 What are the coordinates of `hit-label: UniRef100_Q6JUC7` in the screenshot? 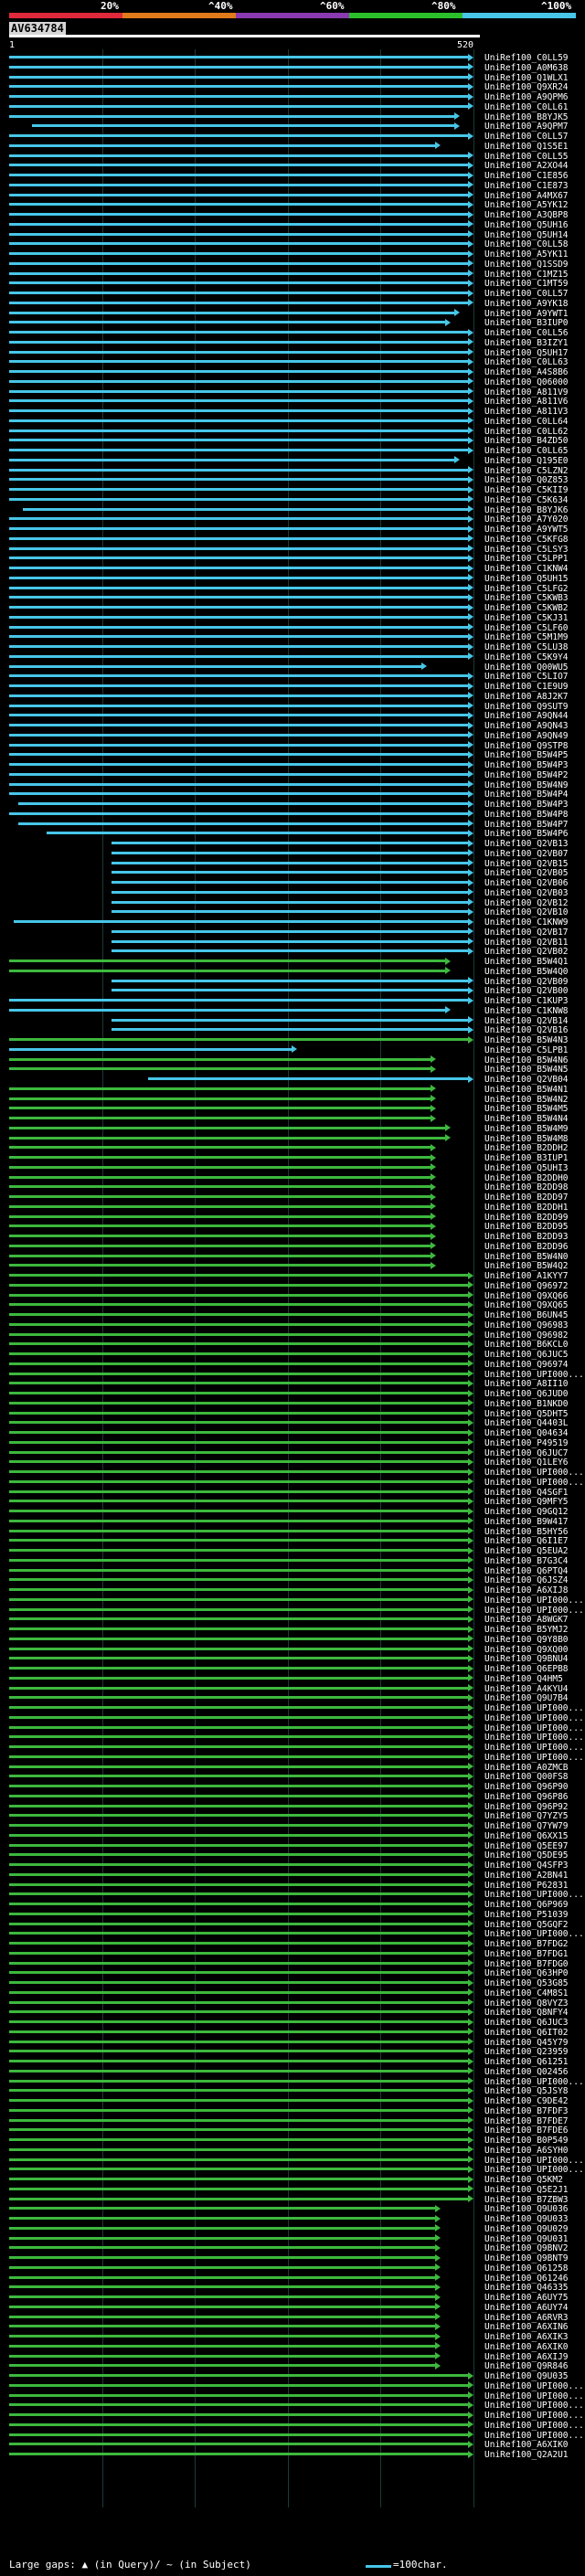 It's located at (527, 1452).